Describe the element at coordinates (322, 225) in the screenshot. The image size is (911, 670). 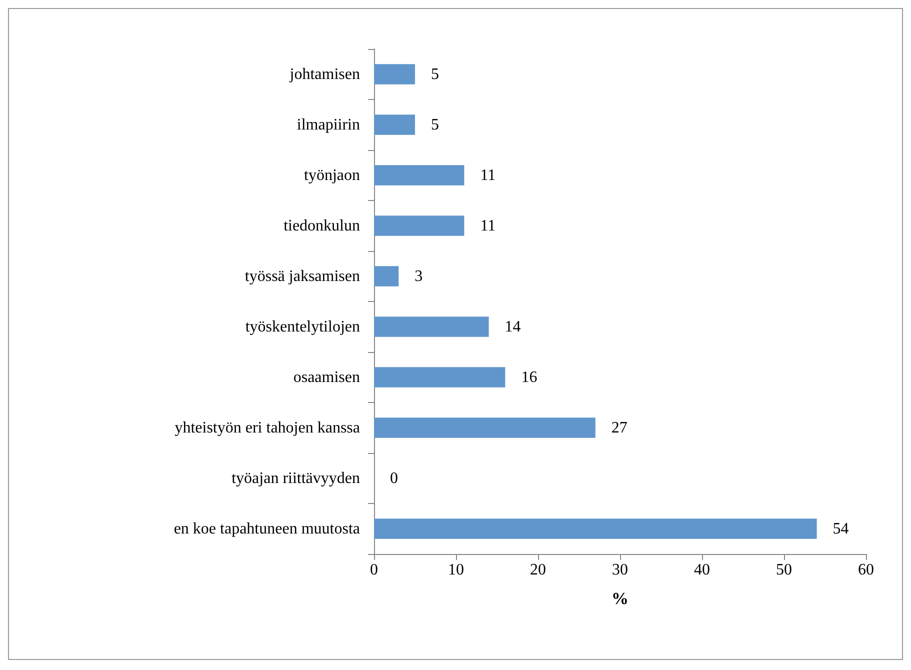
I see `y-tick-label: tiedonkulun` at that location.